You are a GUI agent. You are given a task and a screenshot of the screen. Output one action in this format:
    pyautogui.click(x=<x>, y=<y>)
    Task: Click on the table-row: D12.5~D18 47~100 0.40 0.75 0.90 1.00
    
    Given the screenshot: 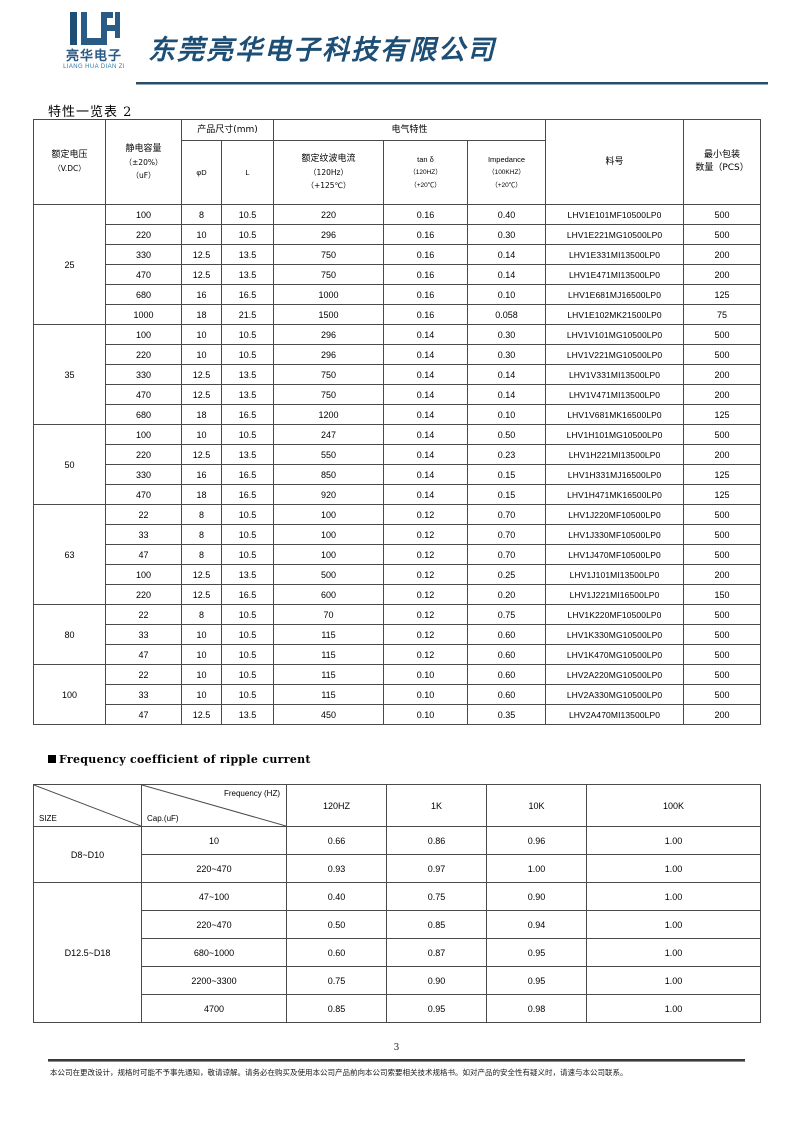 What is the action you would take?
    pyautogui.click(x=397, y=952)
    